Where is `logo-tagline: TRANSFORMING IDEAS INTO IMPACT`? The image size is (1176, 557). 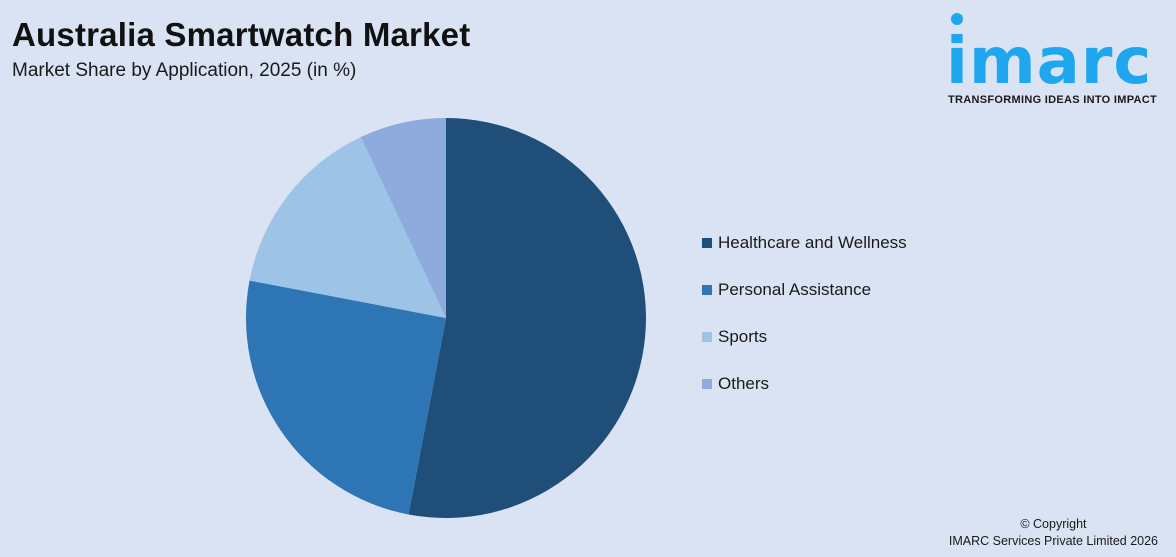 logo-tagline: TRANSFORMING IDEAS INTO IMPACT is located at coordinates (1053, 100).